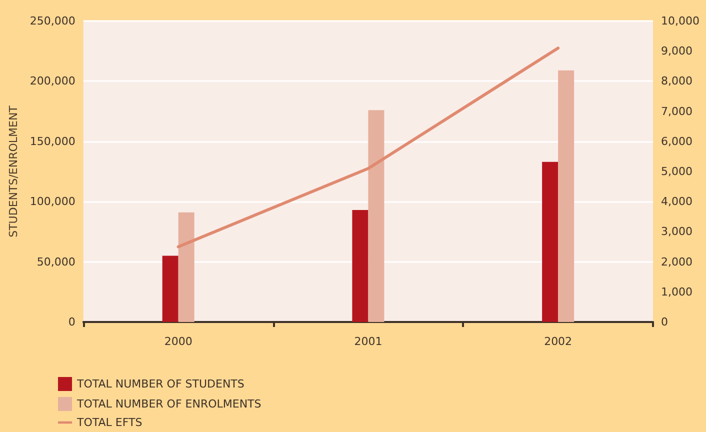  I want to click on y2-tick-label: 4,000, so click(676, 201).